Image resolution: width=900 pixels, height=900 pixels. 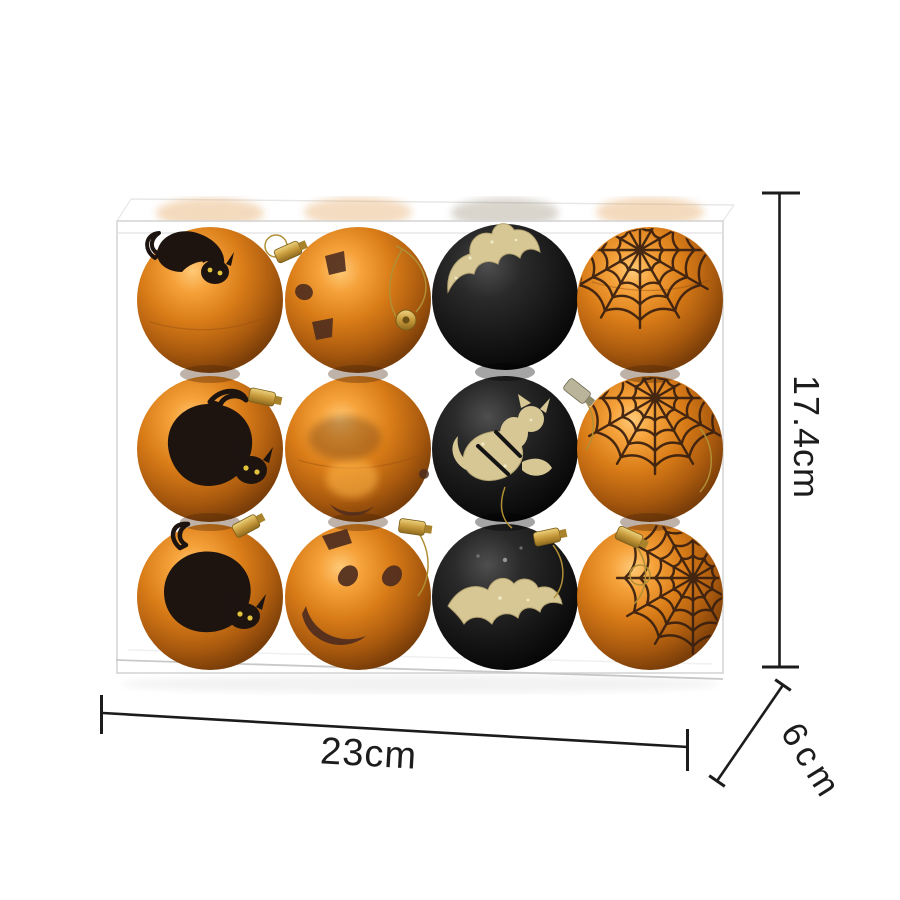 I want to click on dark-reflection, so click(x=345, y=438).